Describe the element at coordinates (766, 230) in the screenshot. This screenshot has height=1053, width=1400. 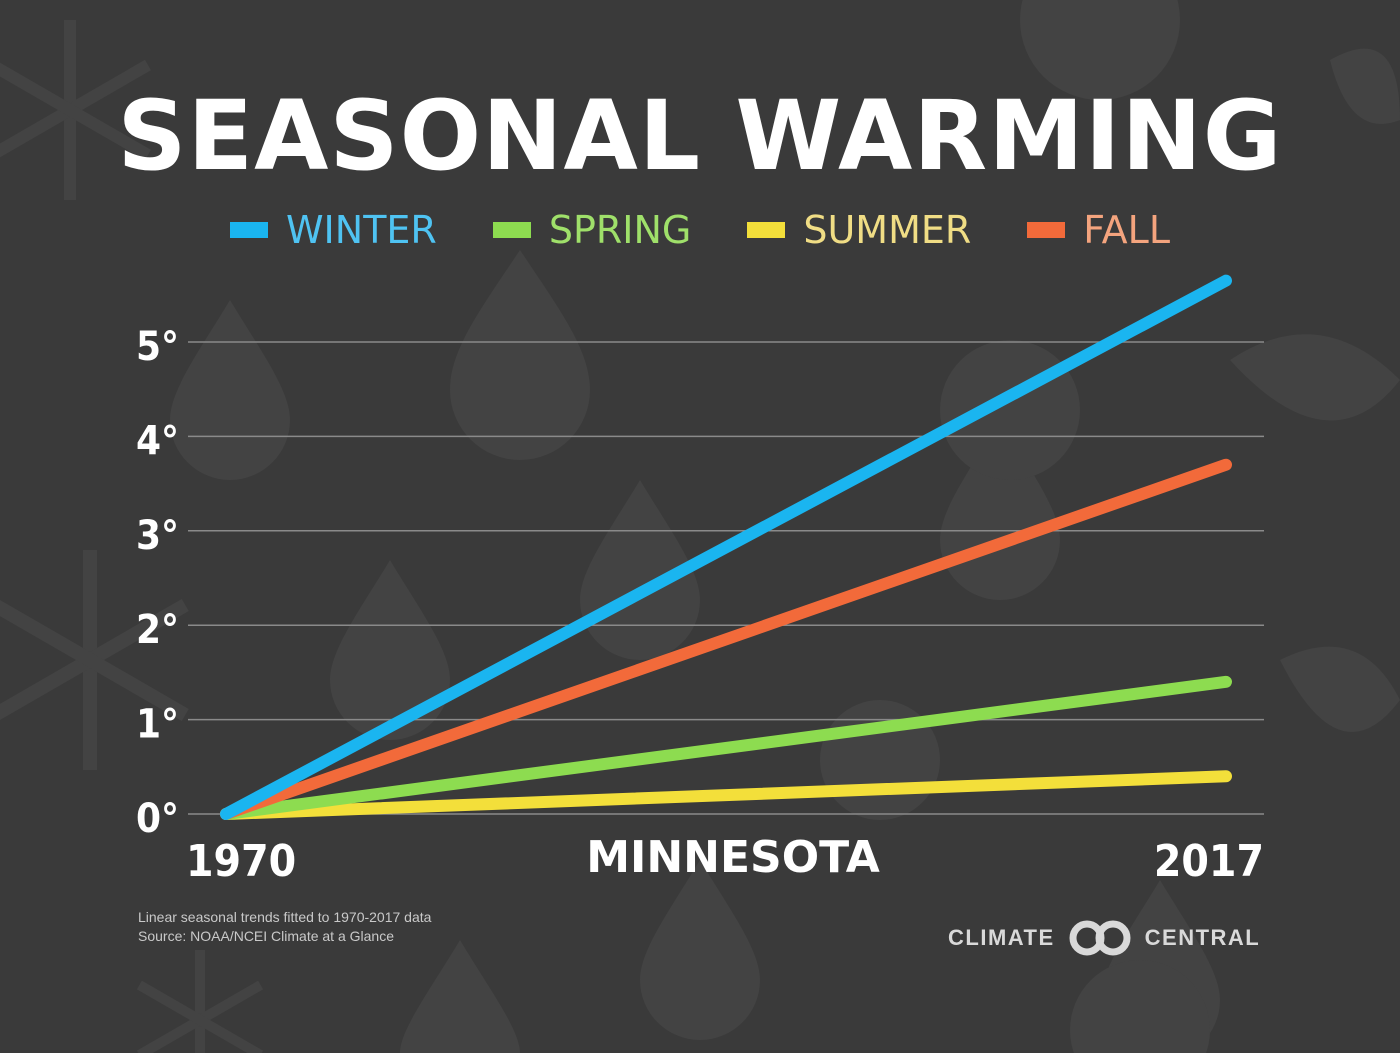
I see `legend-swatch-summer` at that location.